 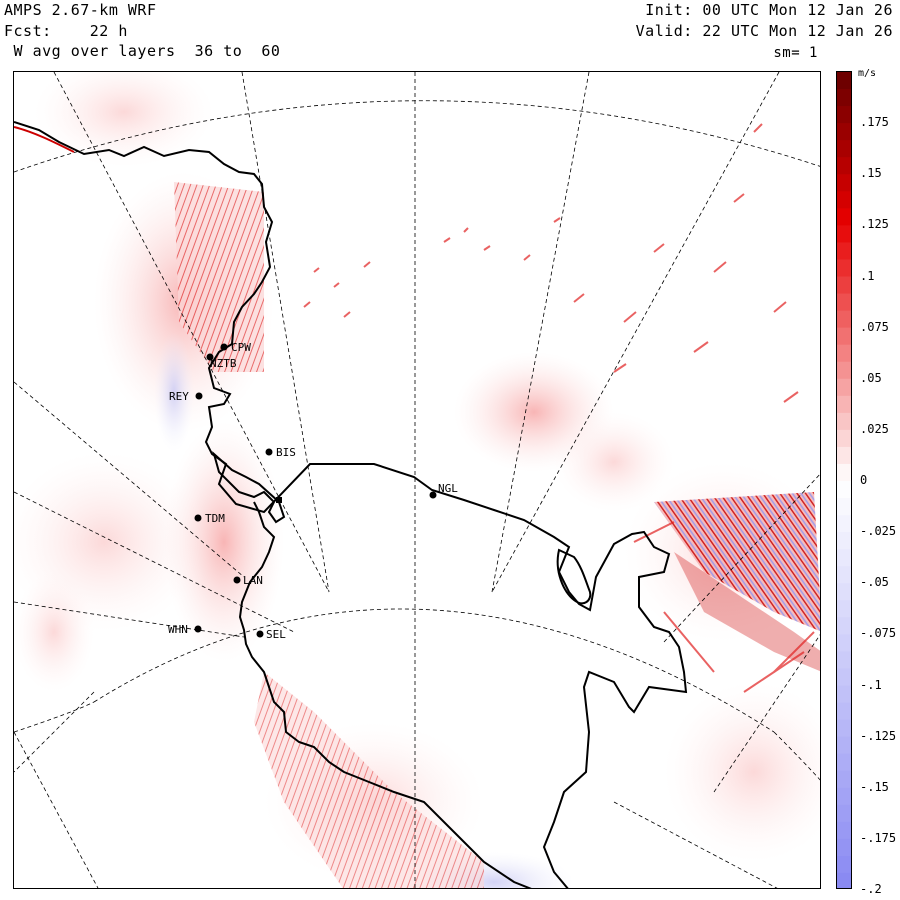 I want to click on valid-time: Valid: 22 UTC Mon 12 Jan 26, so click(x=764, y=31).